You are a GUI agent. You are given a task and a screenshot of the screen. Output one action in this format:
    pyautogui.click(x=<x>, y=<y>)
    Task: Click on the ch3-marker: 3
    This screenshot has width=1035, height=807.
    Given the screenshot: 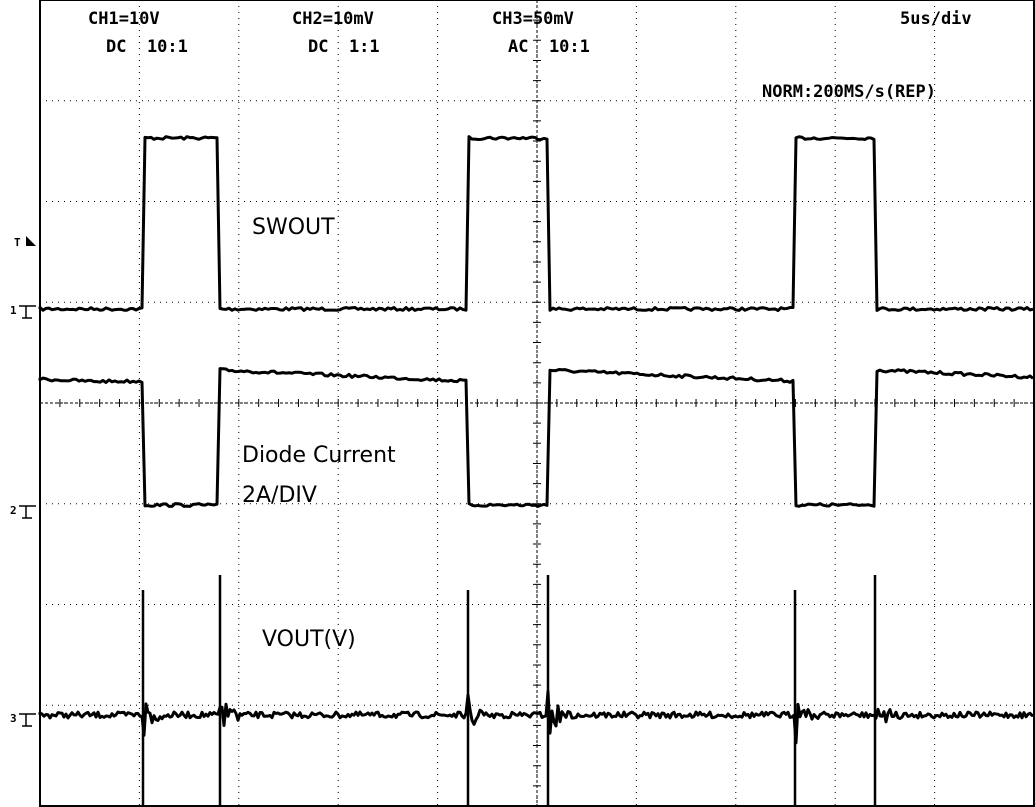 What is the action you would take?
    pyautogui.click(x=13, y=718)
    